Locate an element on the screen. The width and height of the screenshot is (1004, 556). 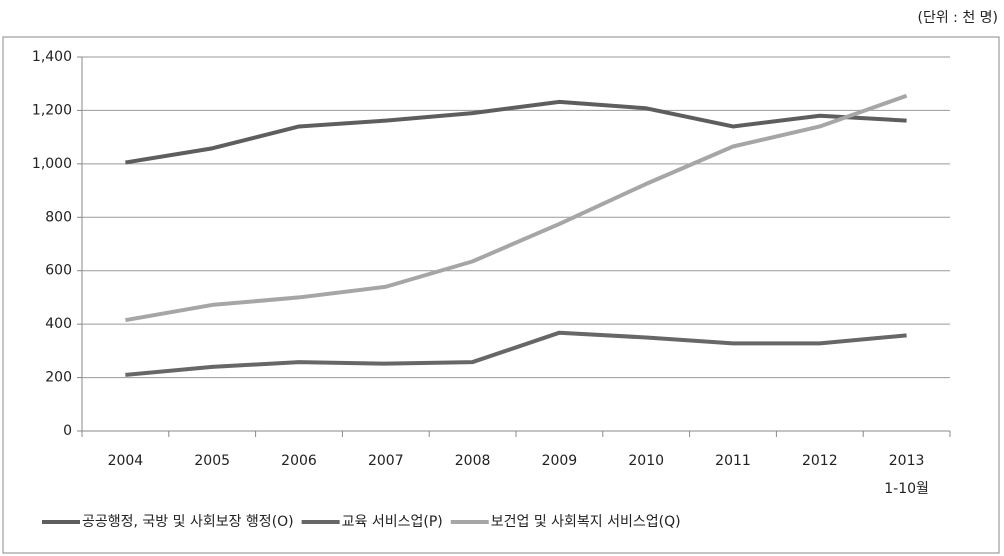
x-tick-label: 2012 is located at coordinates (820, 461).